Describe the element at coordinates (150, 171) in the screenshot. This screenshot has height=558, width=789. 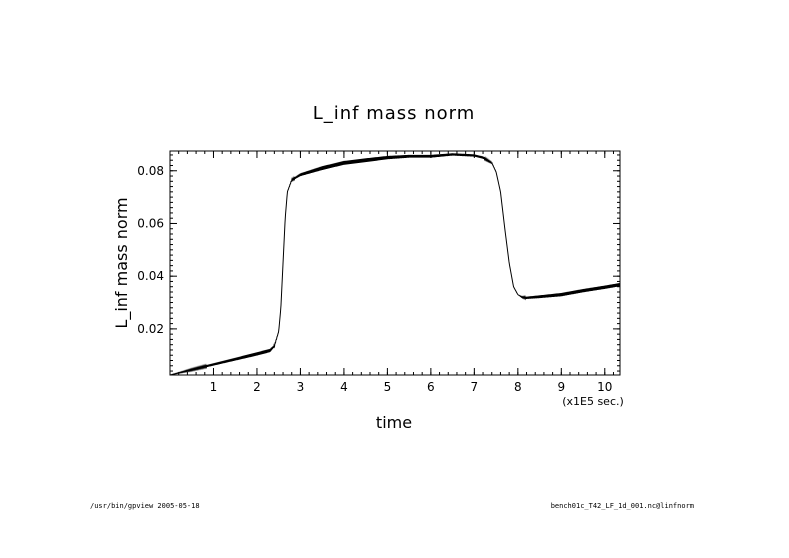
I see `y-tick-label: 0.08` at that location.